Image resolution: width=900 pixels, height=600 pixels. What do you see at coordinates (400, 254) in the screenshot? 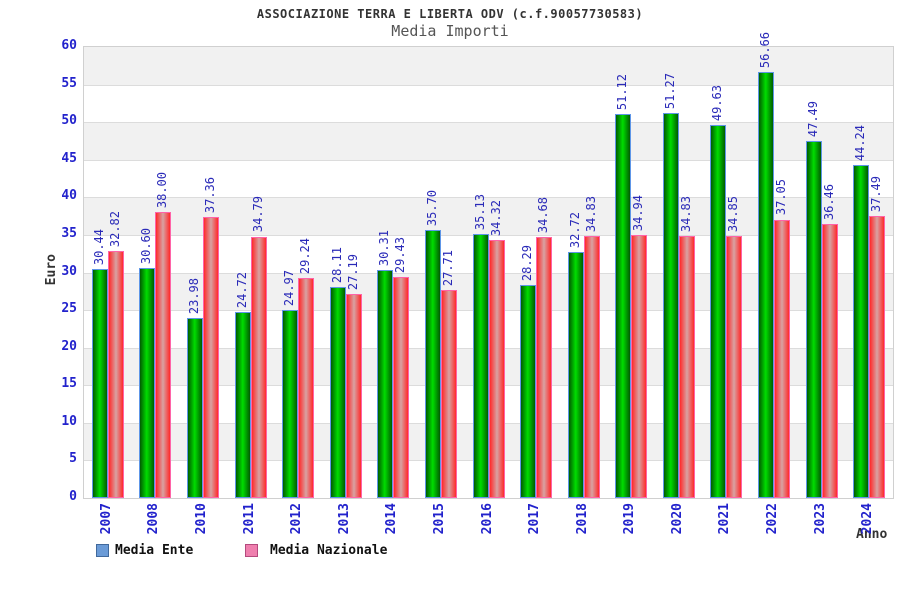
I see `bar-value-label: 29.43` at bounding box center [400, 254].